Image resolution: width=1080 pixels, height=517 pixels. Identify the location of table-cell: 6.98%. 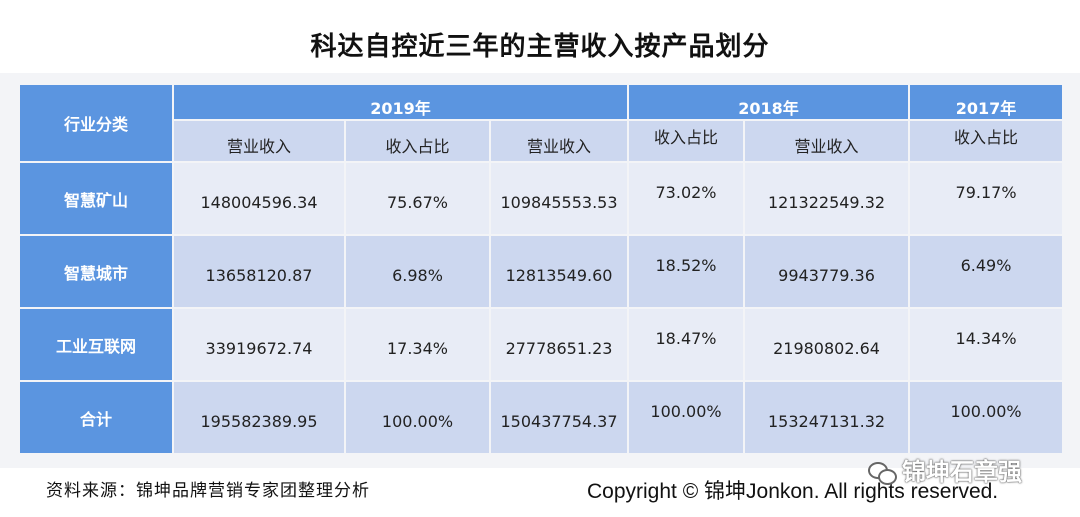
(417, 271).